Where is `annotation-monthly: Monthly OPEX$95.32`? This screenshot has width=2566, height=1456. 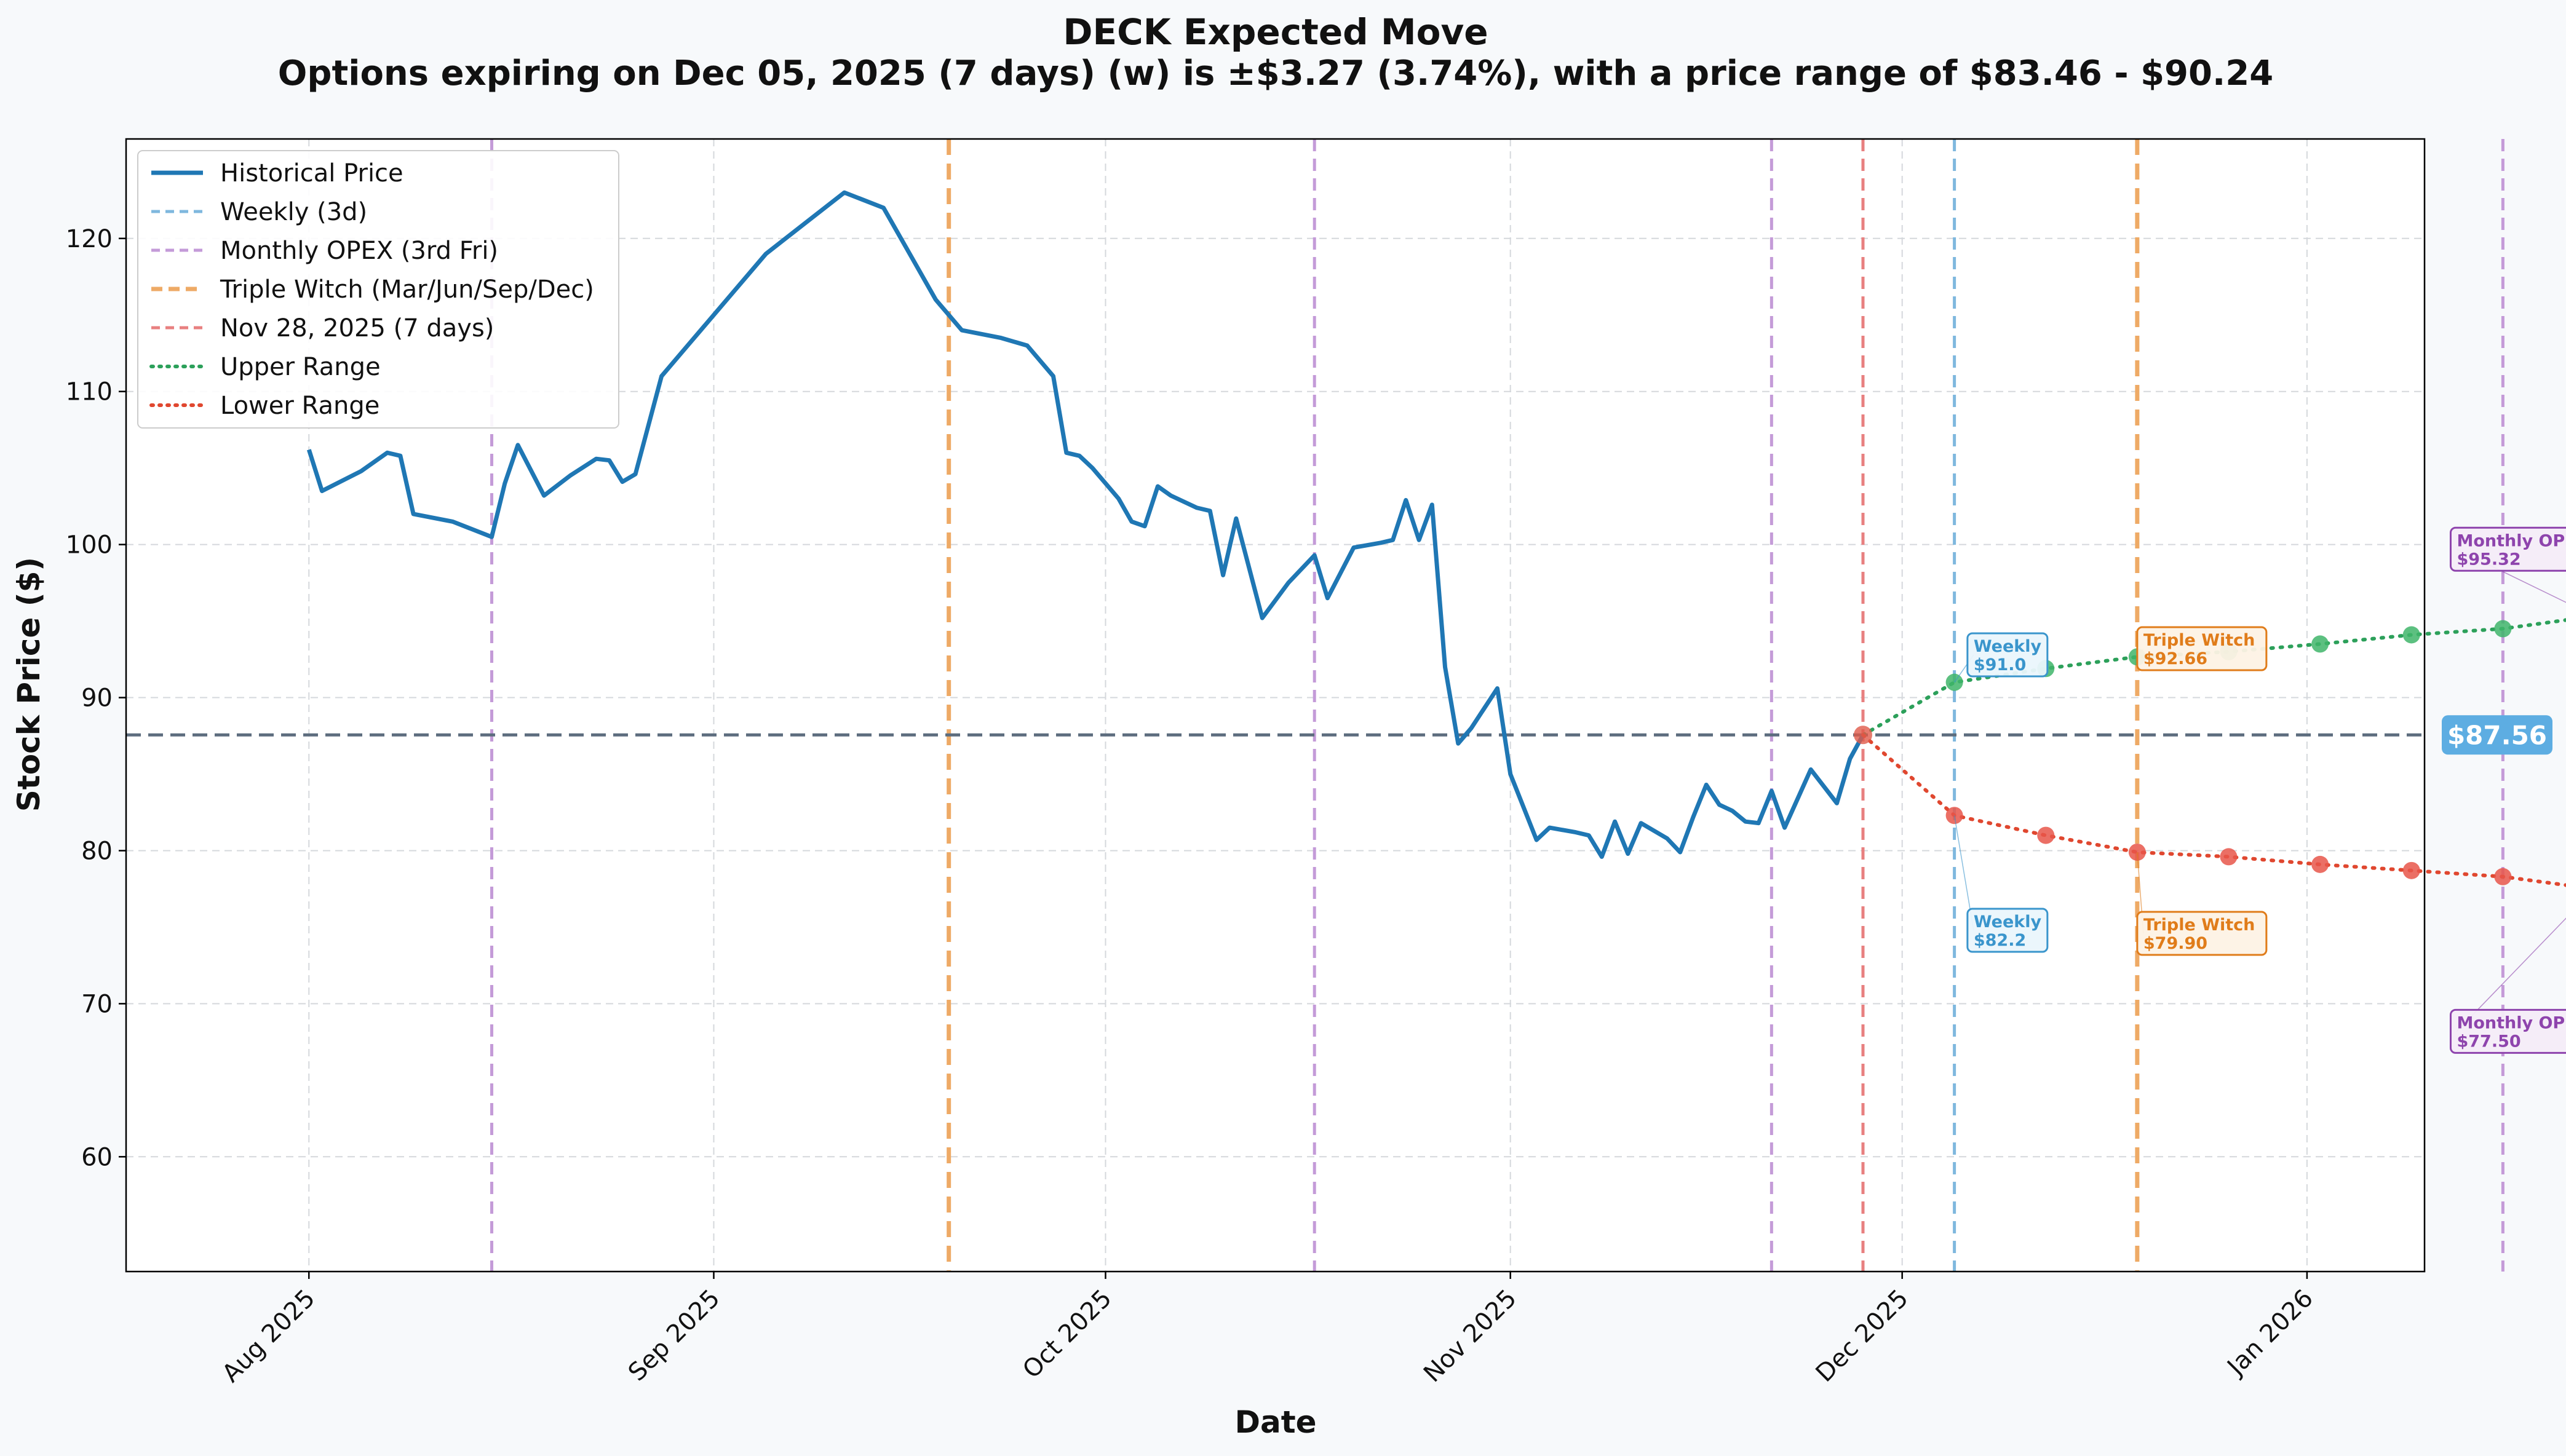
annotation-monthly: Monthly OPEX$95.32 is located at coordinates (2507, 564).